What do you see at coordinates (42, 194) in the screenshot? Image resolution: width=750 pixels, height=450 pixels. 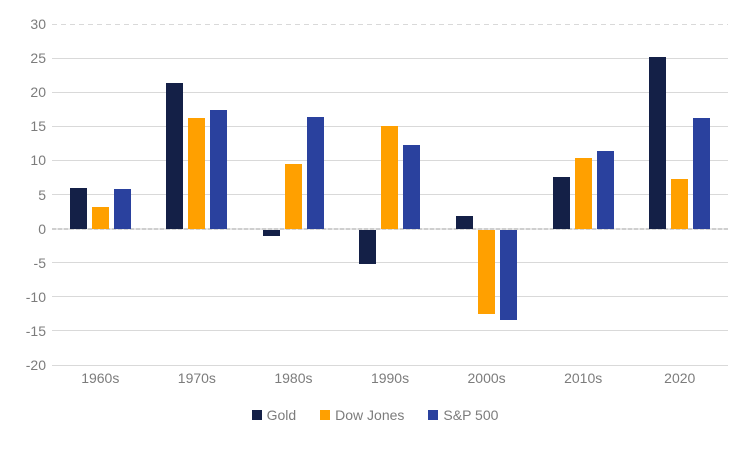 I see `y-axis-tick-label: 5` at bounding box center [42, 194].